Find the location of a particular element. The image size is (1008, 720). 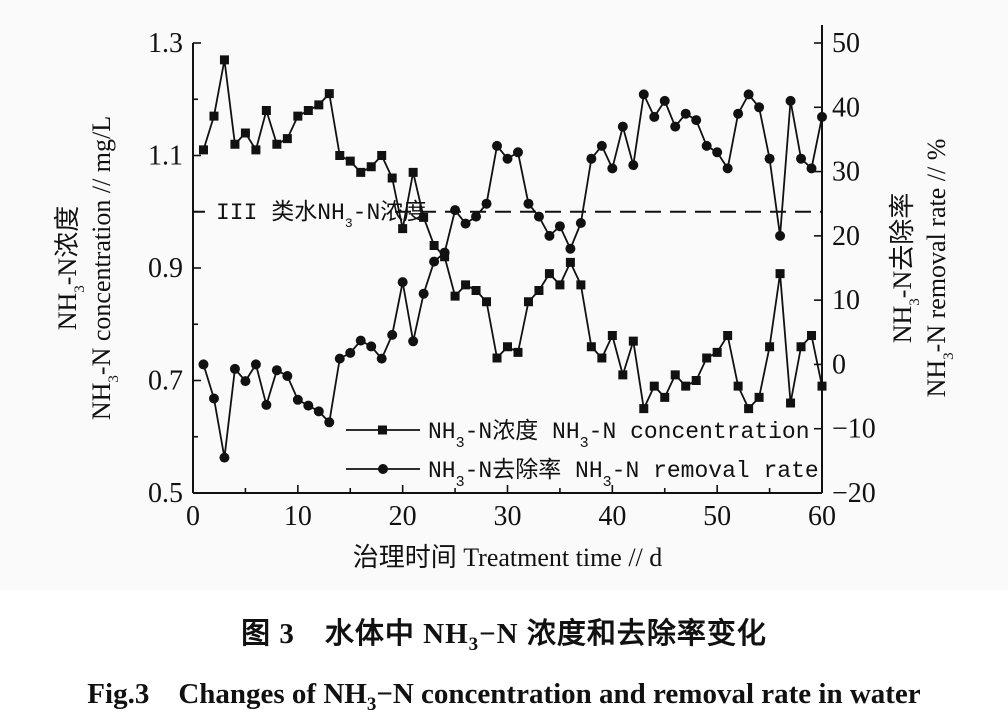

x-tick-label: 20 is located at coordinates (403, 516).